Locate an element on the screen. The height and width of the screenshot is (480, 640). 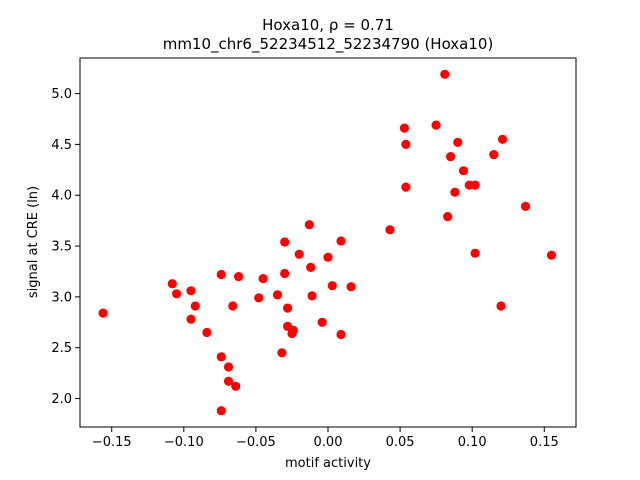
y-axis-label: signal at CRE (ln) is located at coordinates (33, 242).